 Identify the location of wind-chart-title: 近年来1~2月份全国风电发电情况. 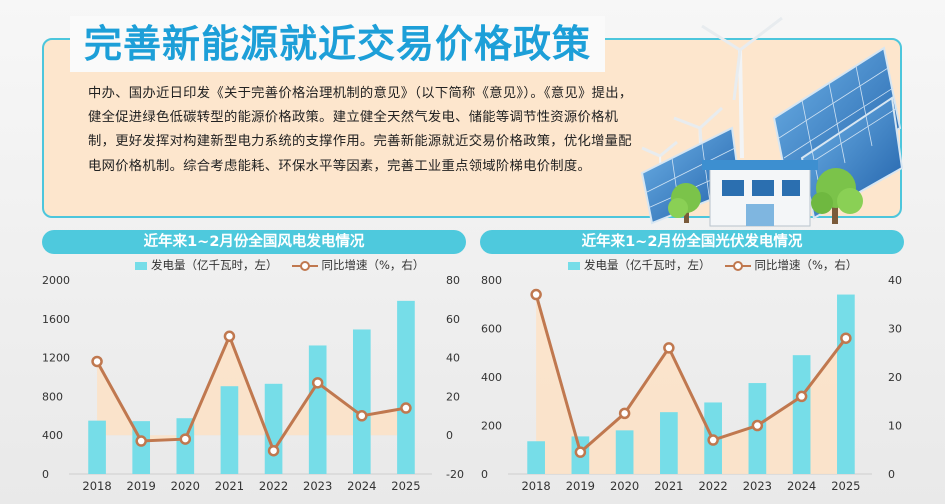
(254, 242).